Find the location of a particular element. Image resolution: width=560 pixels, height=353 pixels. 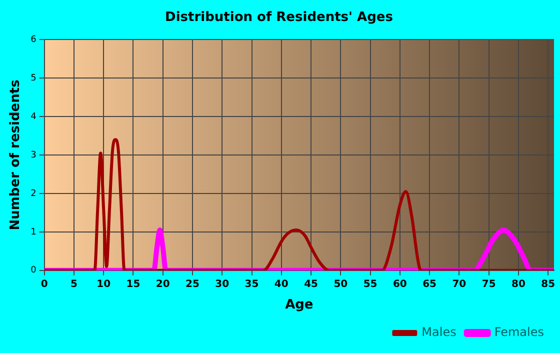

y-tick-label: 2 is located at coordinates (33, 193).